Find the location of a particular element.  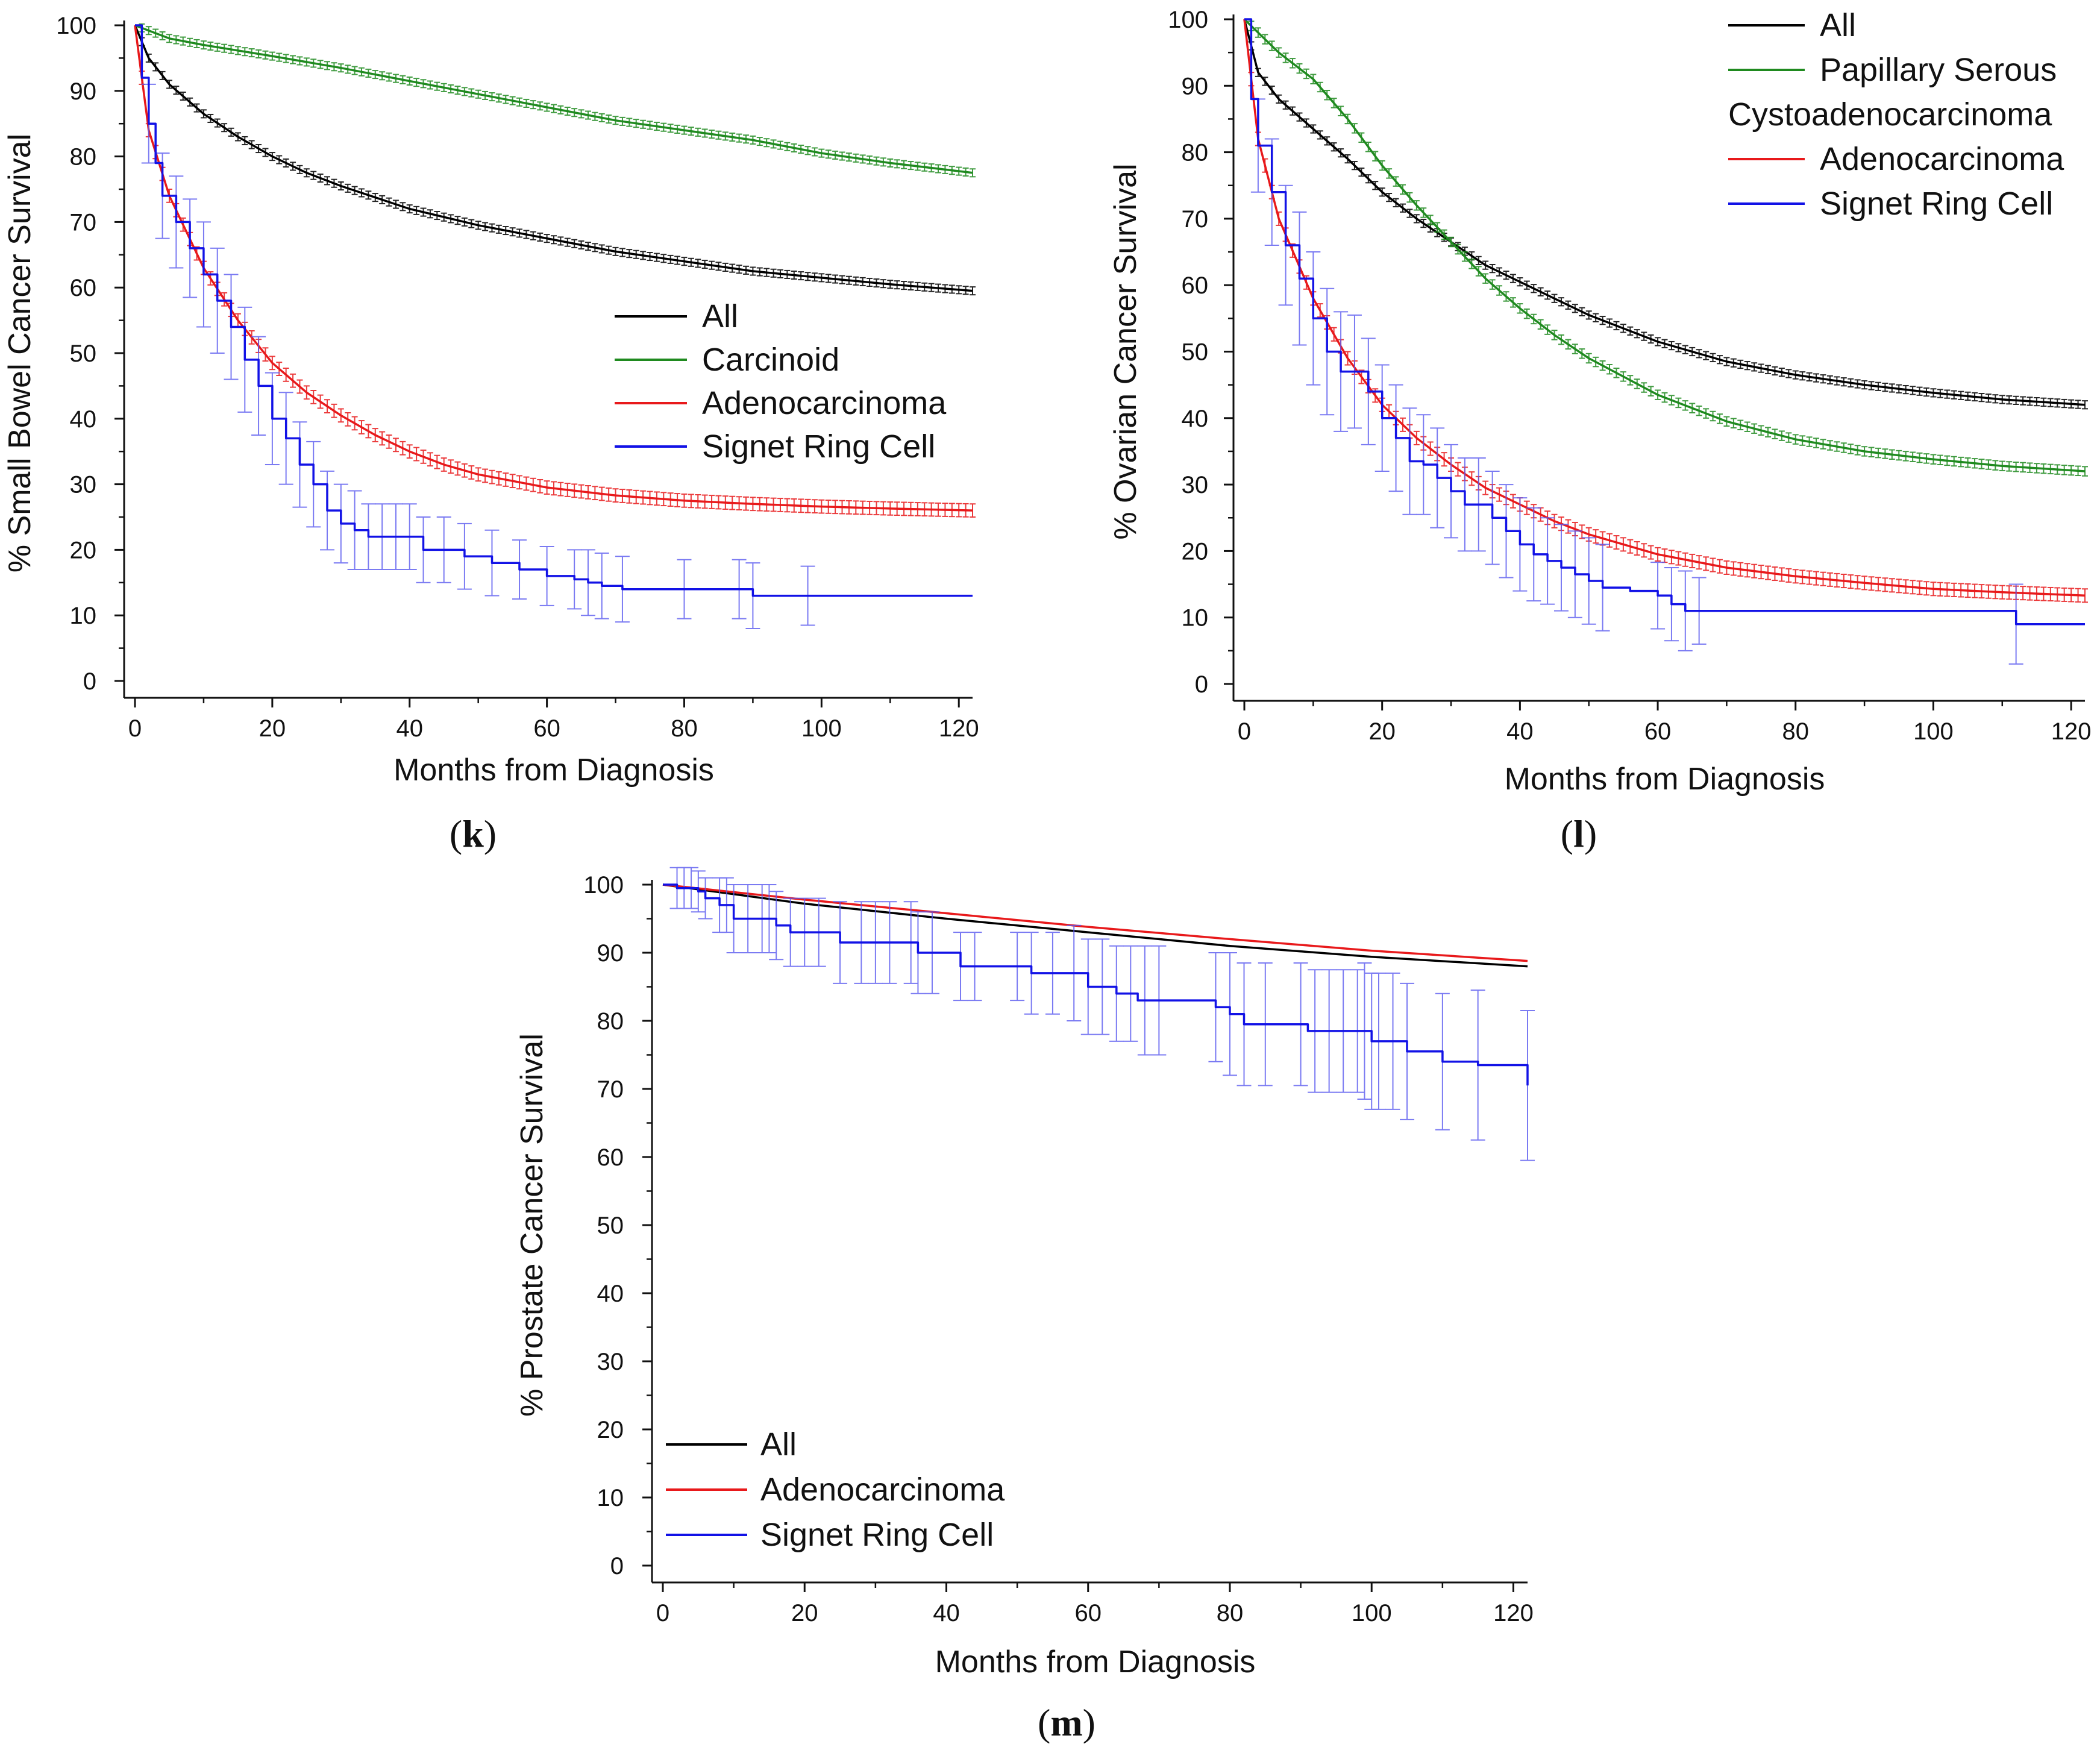

error-bars-carcinoid is located at coordinates (557, 100).